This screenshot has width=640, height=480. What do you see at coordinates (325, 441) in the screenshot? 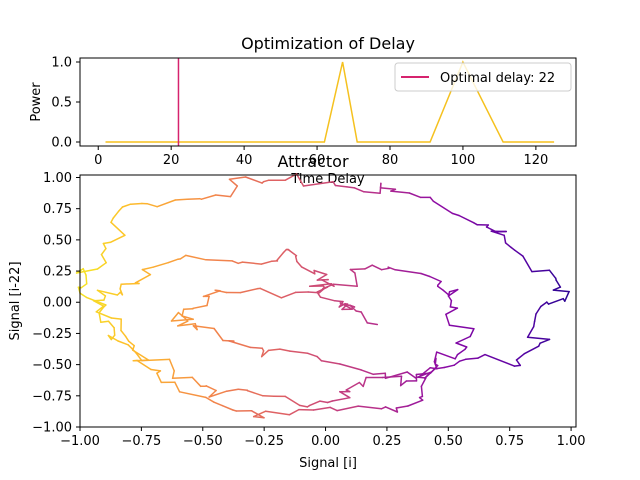
I see `attractor-x-tick-label: 0.00` at bounding box center [325, 441].